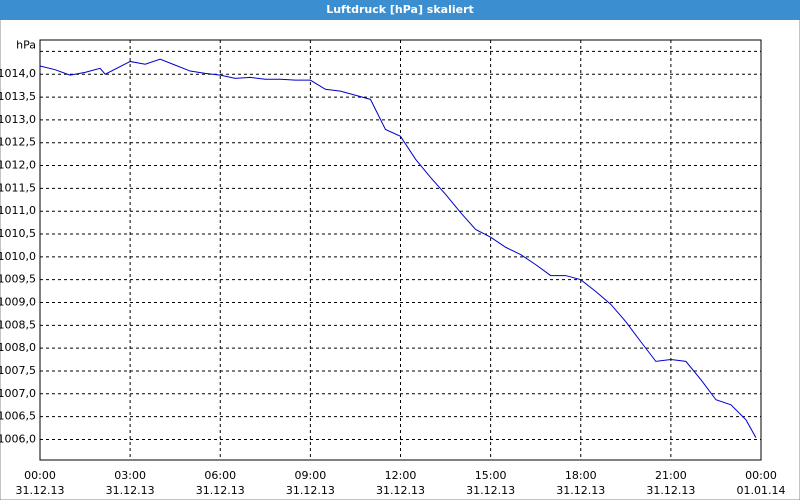 The height and width of the screenshot is (504, 800). What do you see at coordinates (581, 475) in the screenshot?
I see `x-tick-label: 18:00` at bounding box center [581, 475].